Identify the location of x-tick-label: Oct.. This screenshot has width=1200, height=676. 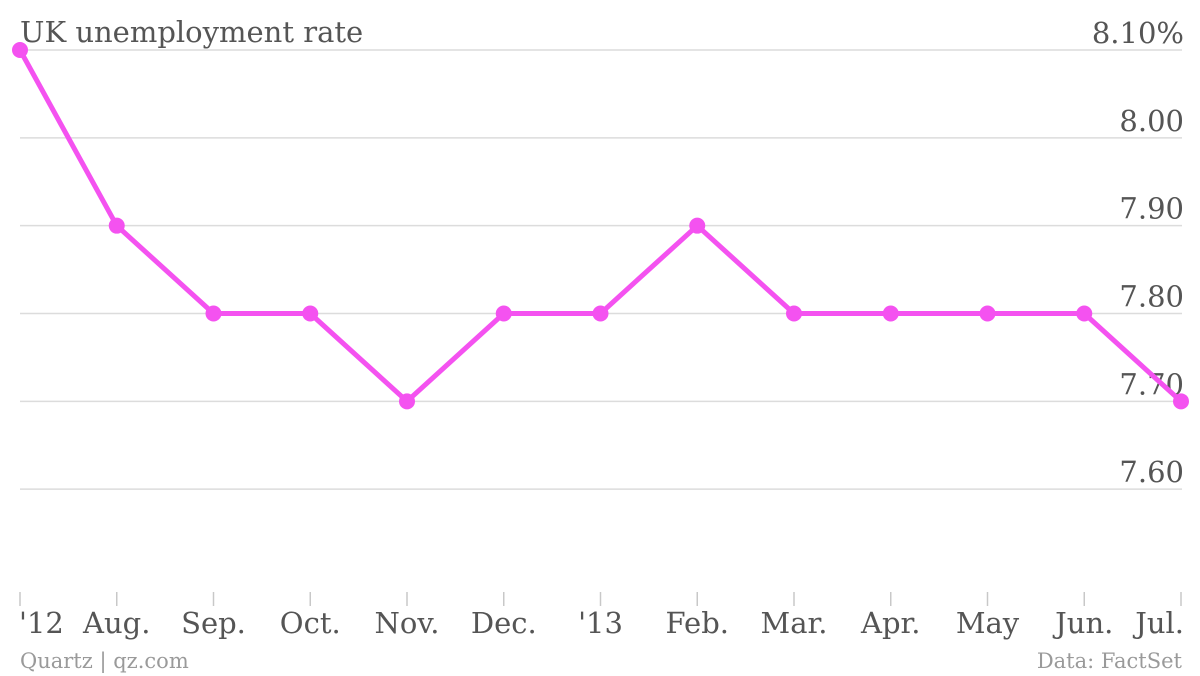
(310, 623).